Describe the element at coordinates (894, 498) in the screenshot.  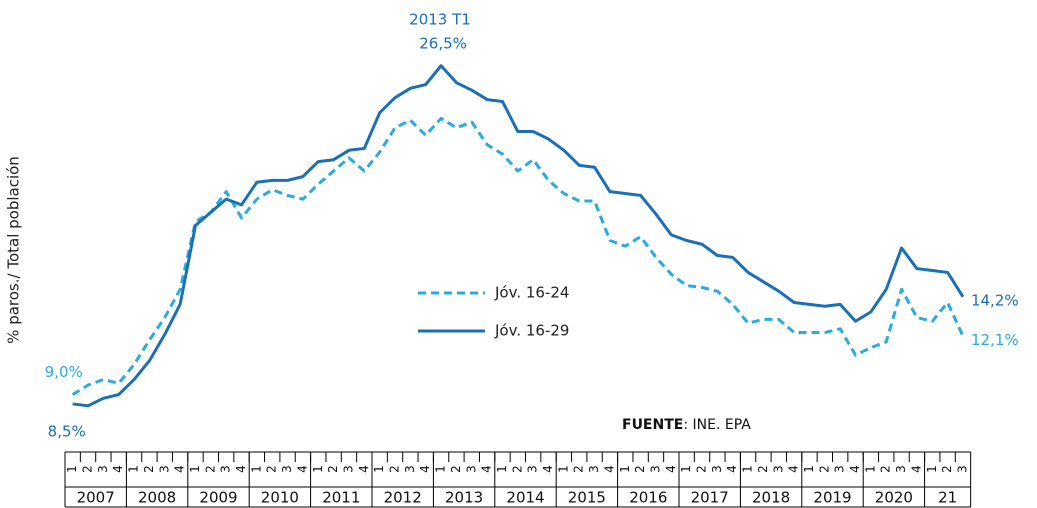
I see `year-label: 2020` at that location.